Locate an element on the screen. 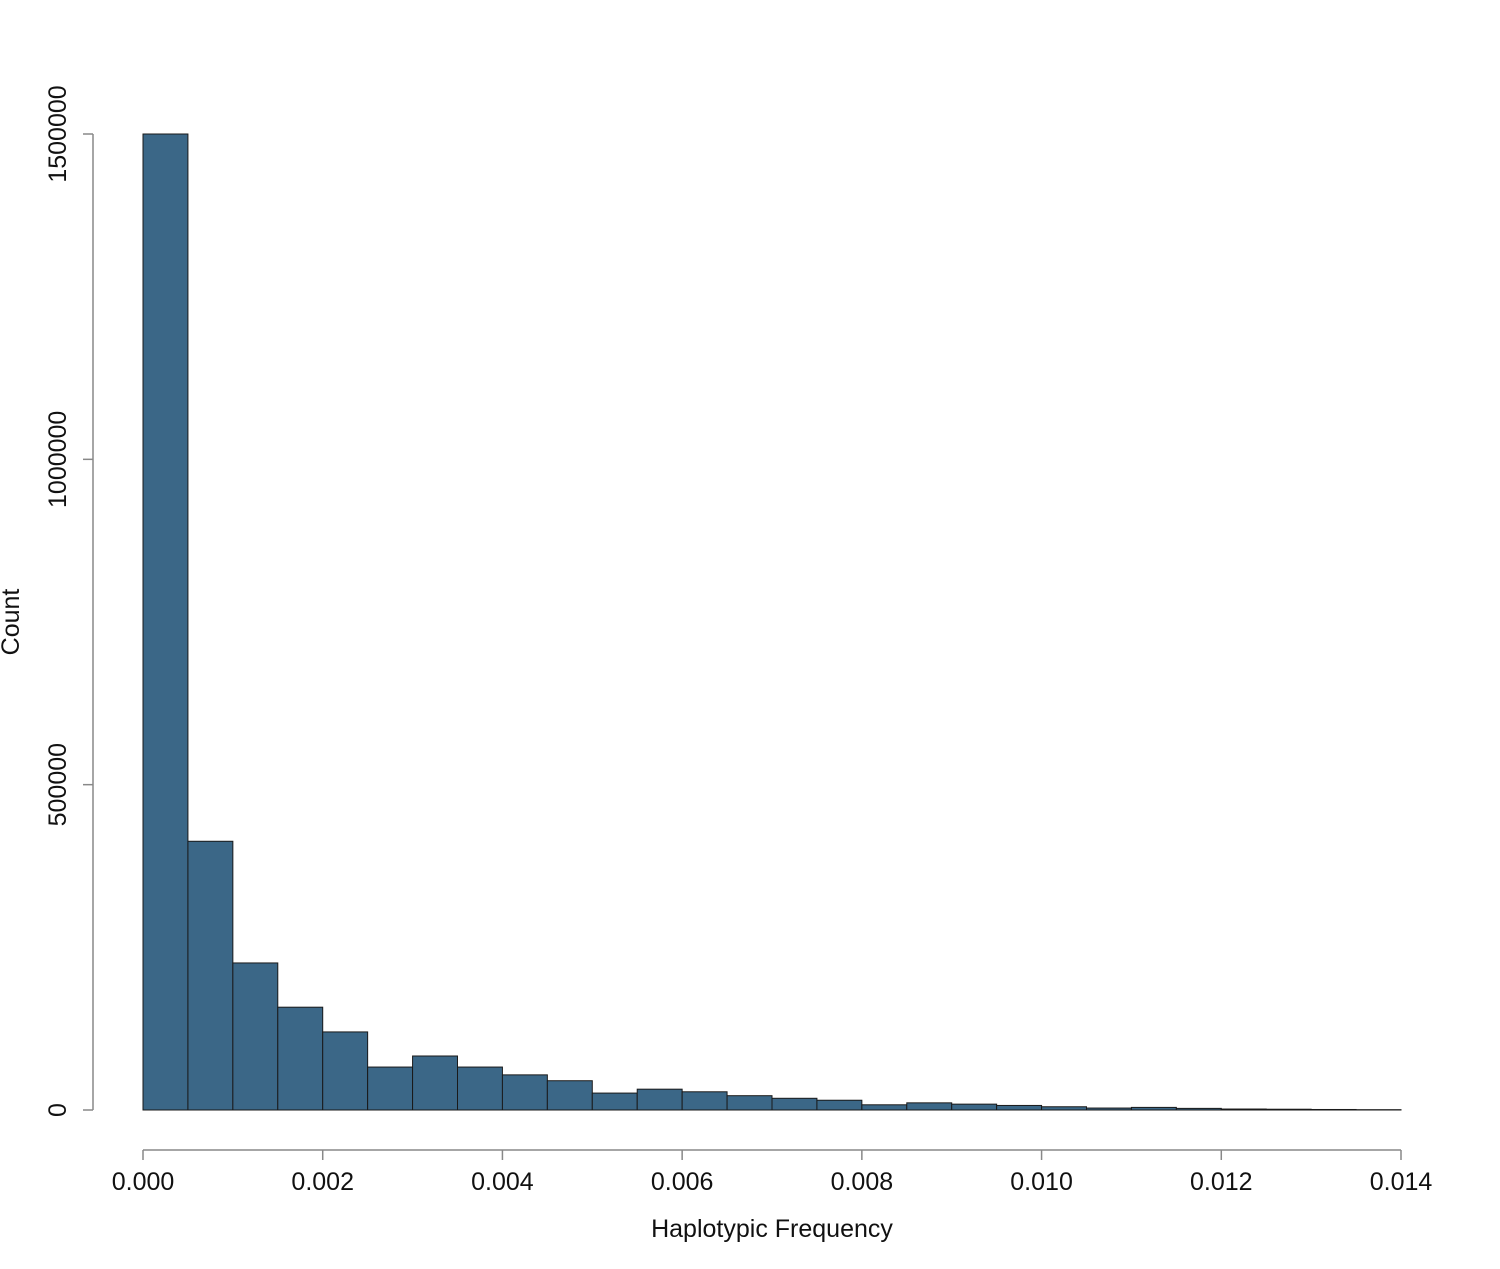  x-tick-label: 0.014 is located at coordinates (1401, 1182).